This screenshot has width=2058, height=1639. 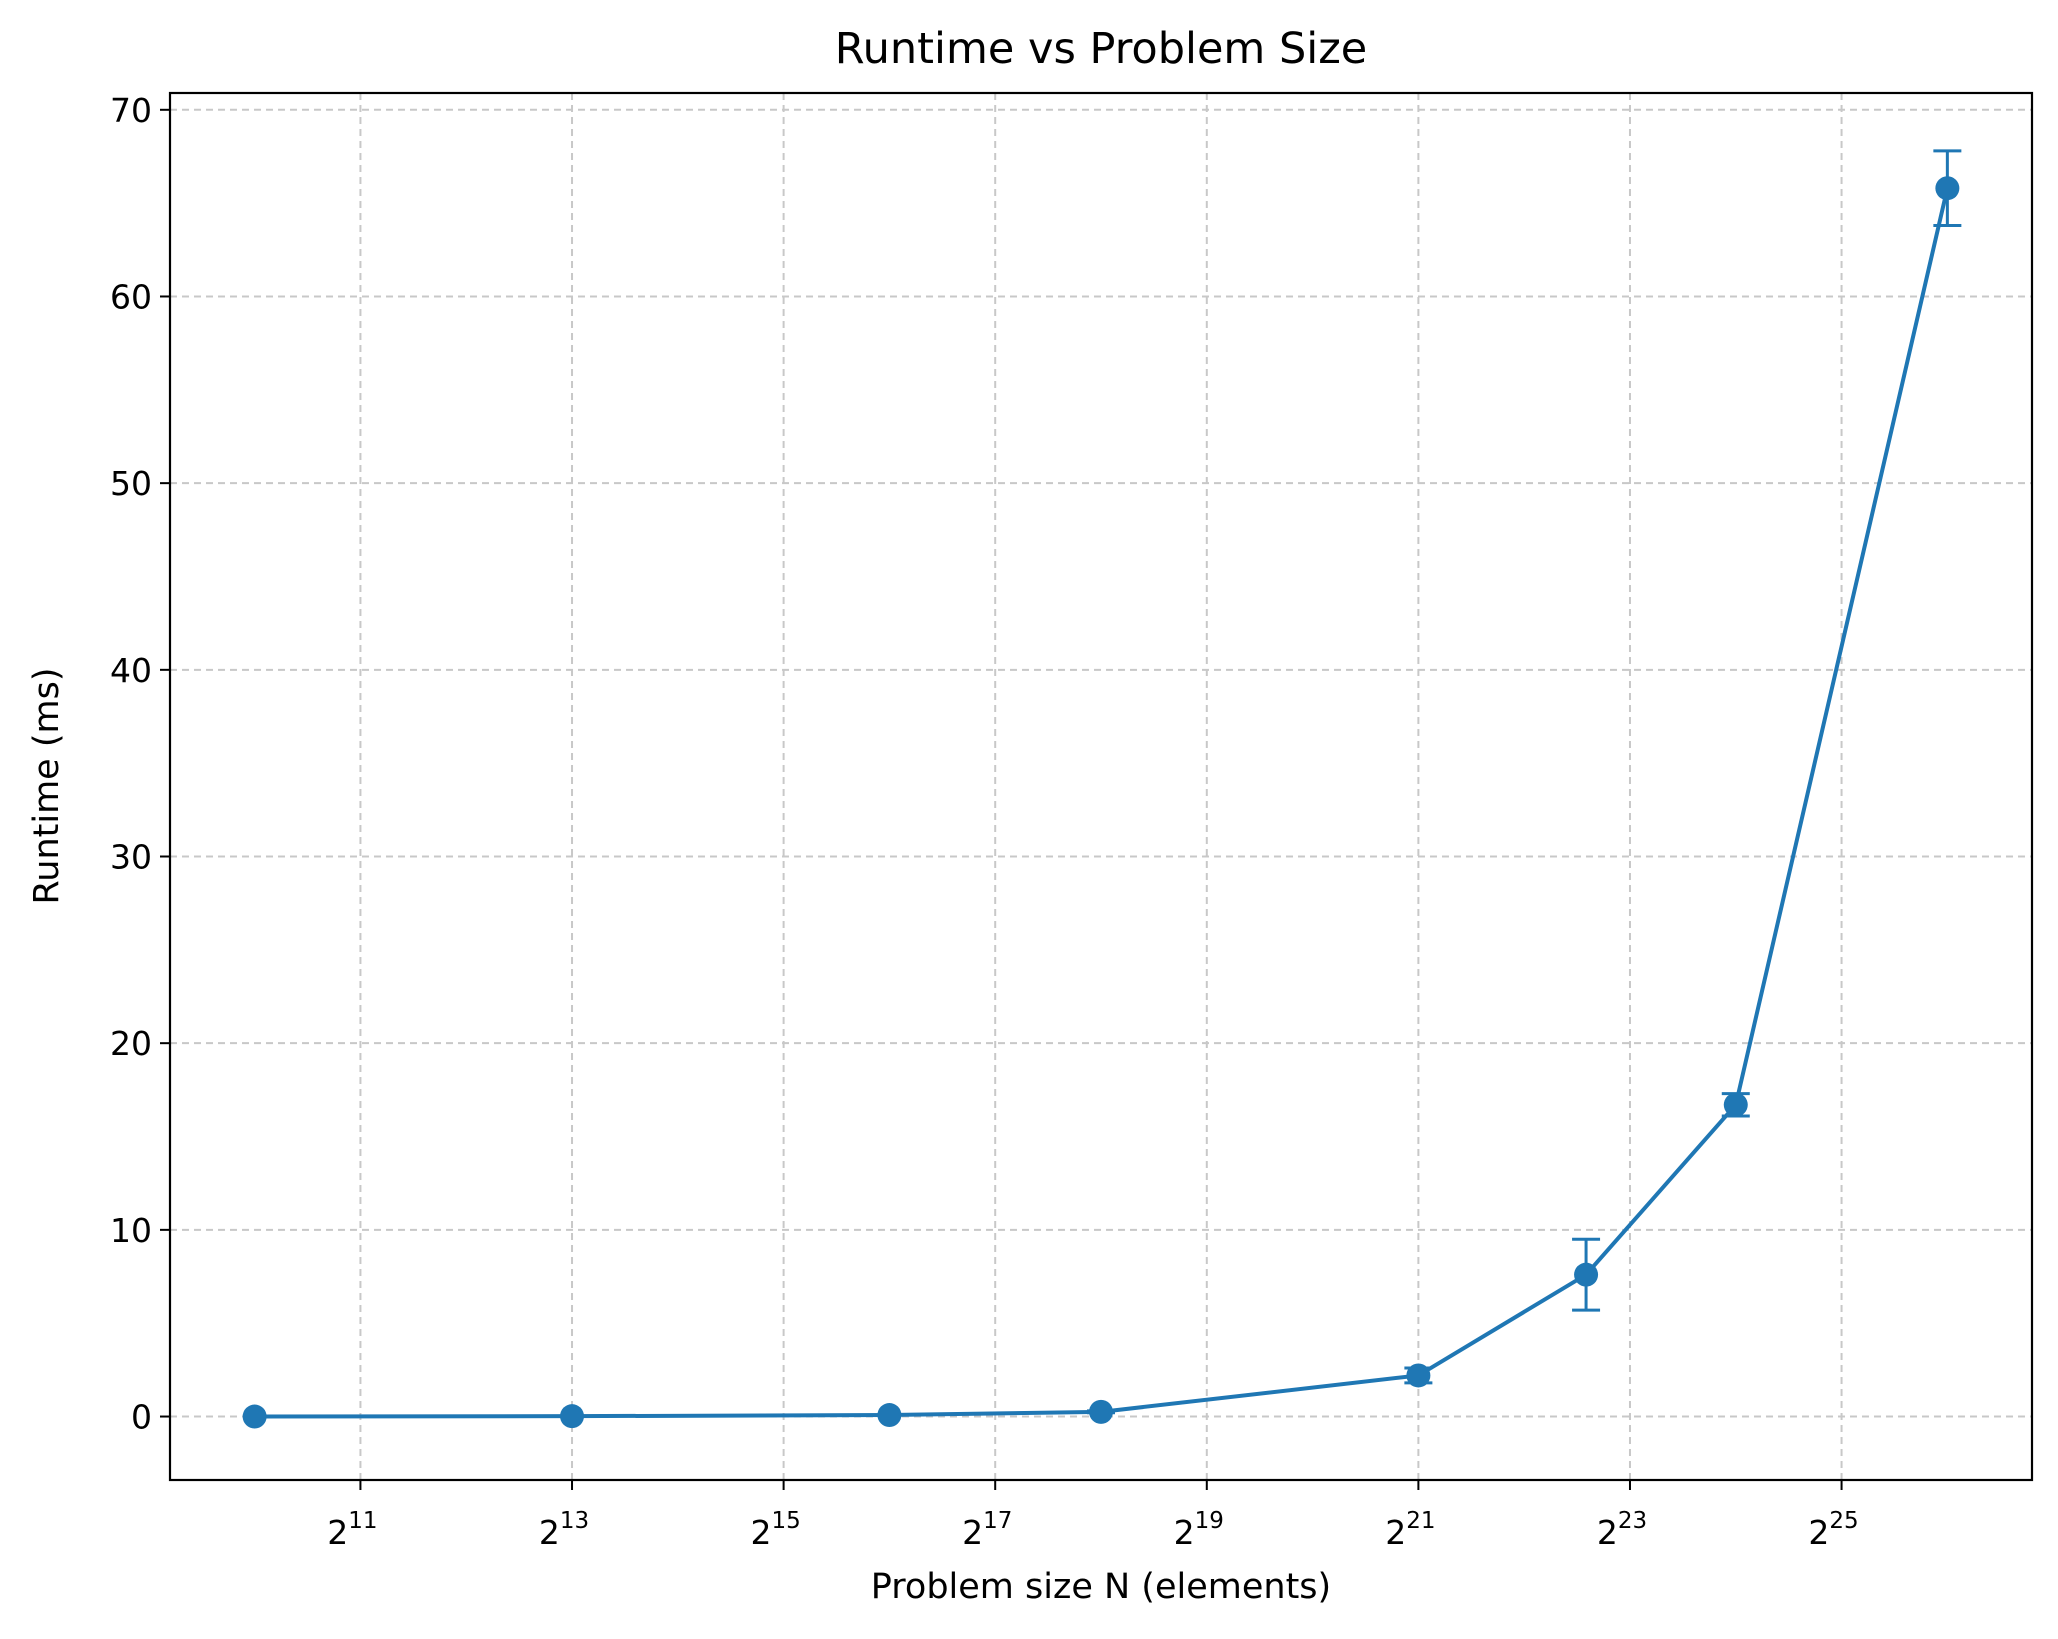 What do you see at coordinates (1199, 1530) in the screenshot?
I see `x-tick-label: 219` at bounding box center [1199, 1530].